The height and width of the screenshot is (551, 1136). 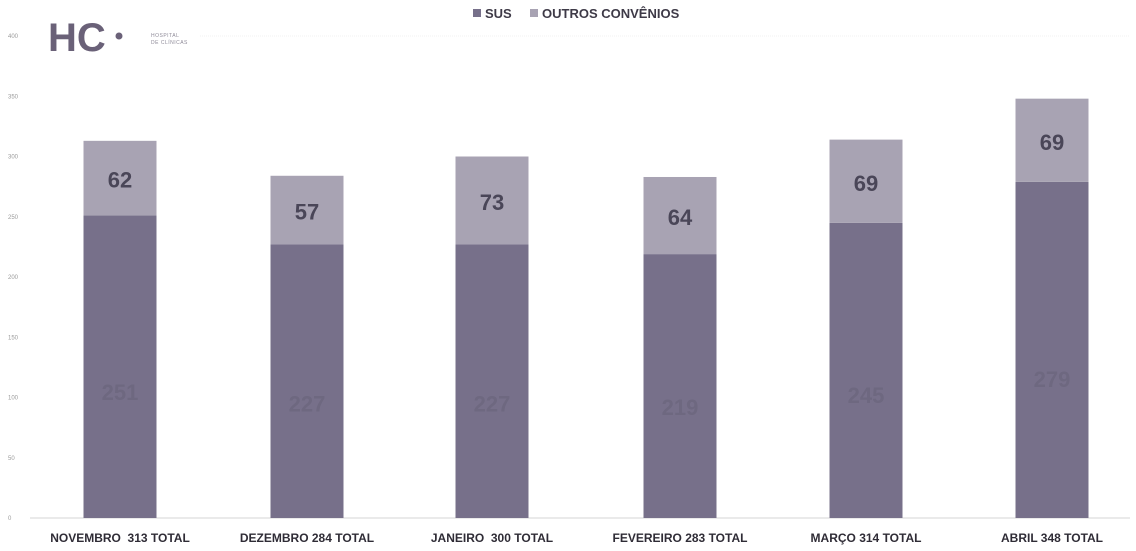 I want to click on legend-label-outros-convenios: OUTROS CONVÊNIOS, so click(x=611, y=13).